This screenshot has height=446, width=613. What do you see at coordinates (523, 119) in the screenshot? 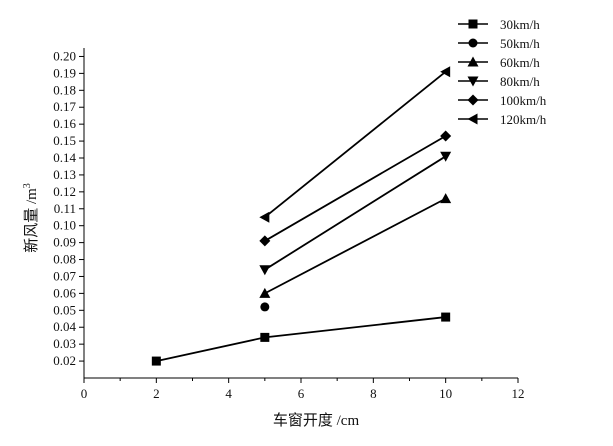
I see `legend-label: 120km/h` at bounding box center [523, 119].